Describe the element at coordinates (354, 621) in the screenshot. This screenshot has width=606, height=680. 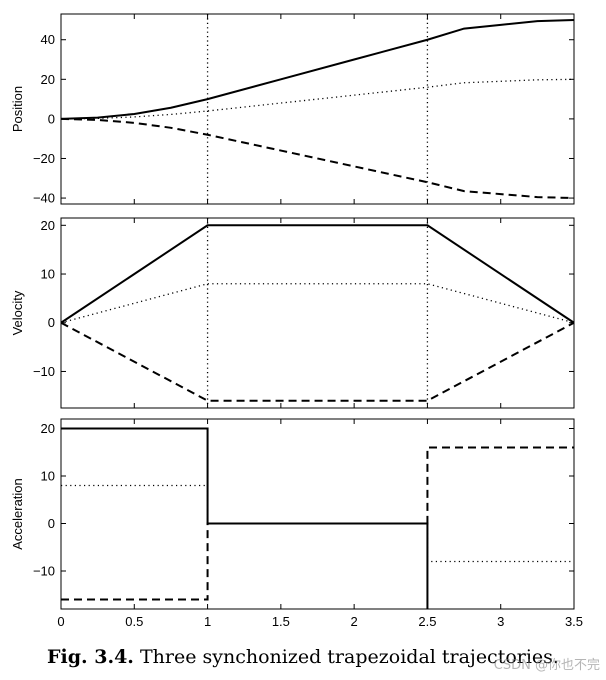
I see `x-tick-label: 2` at that location.